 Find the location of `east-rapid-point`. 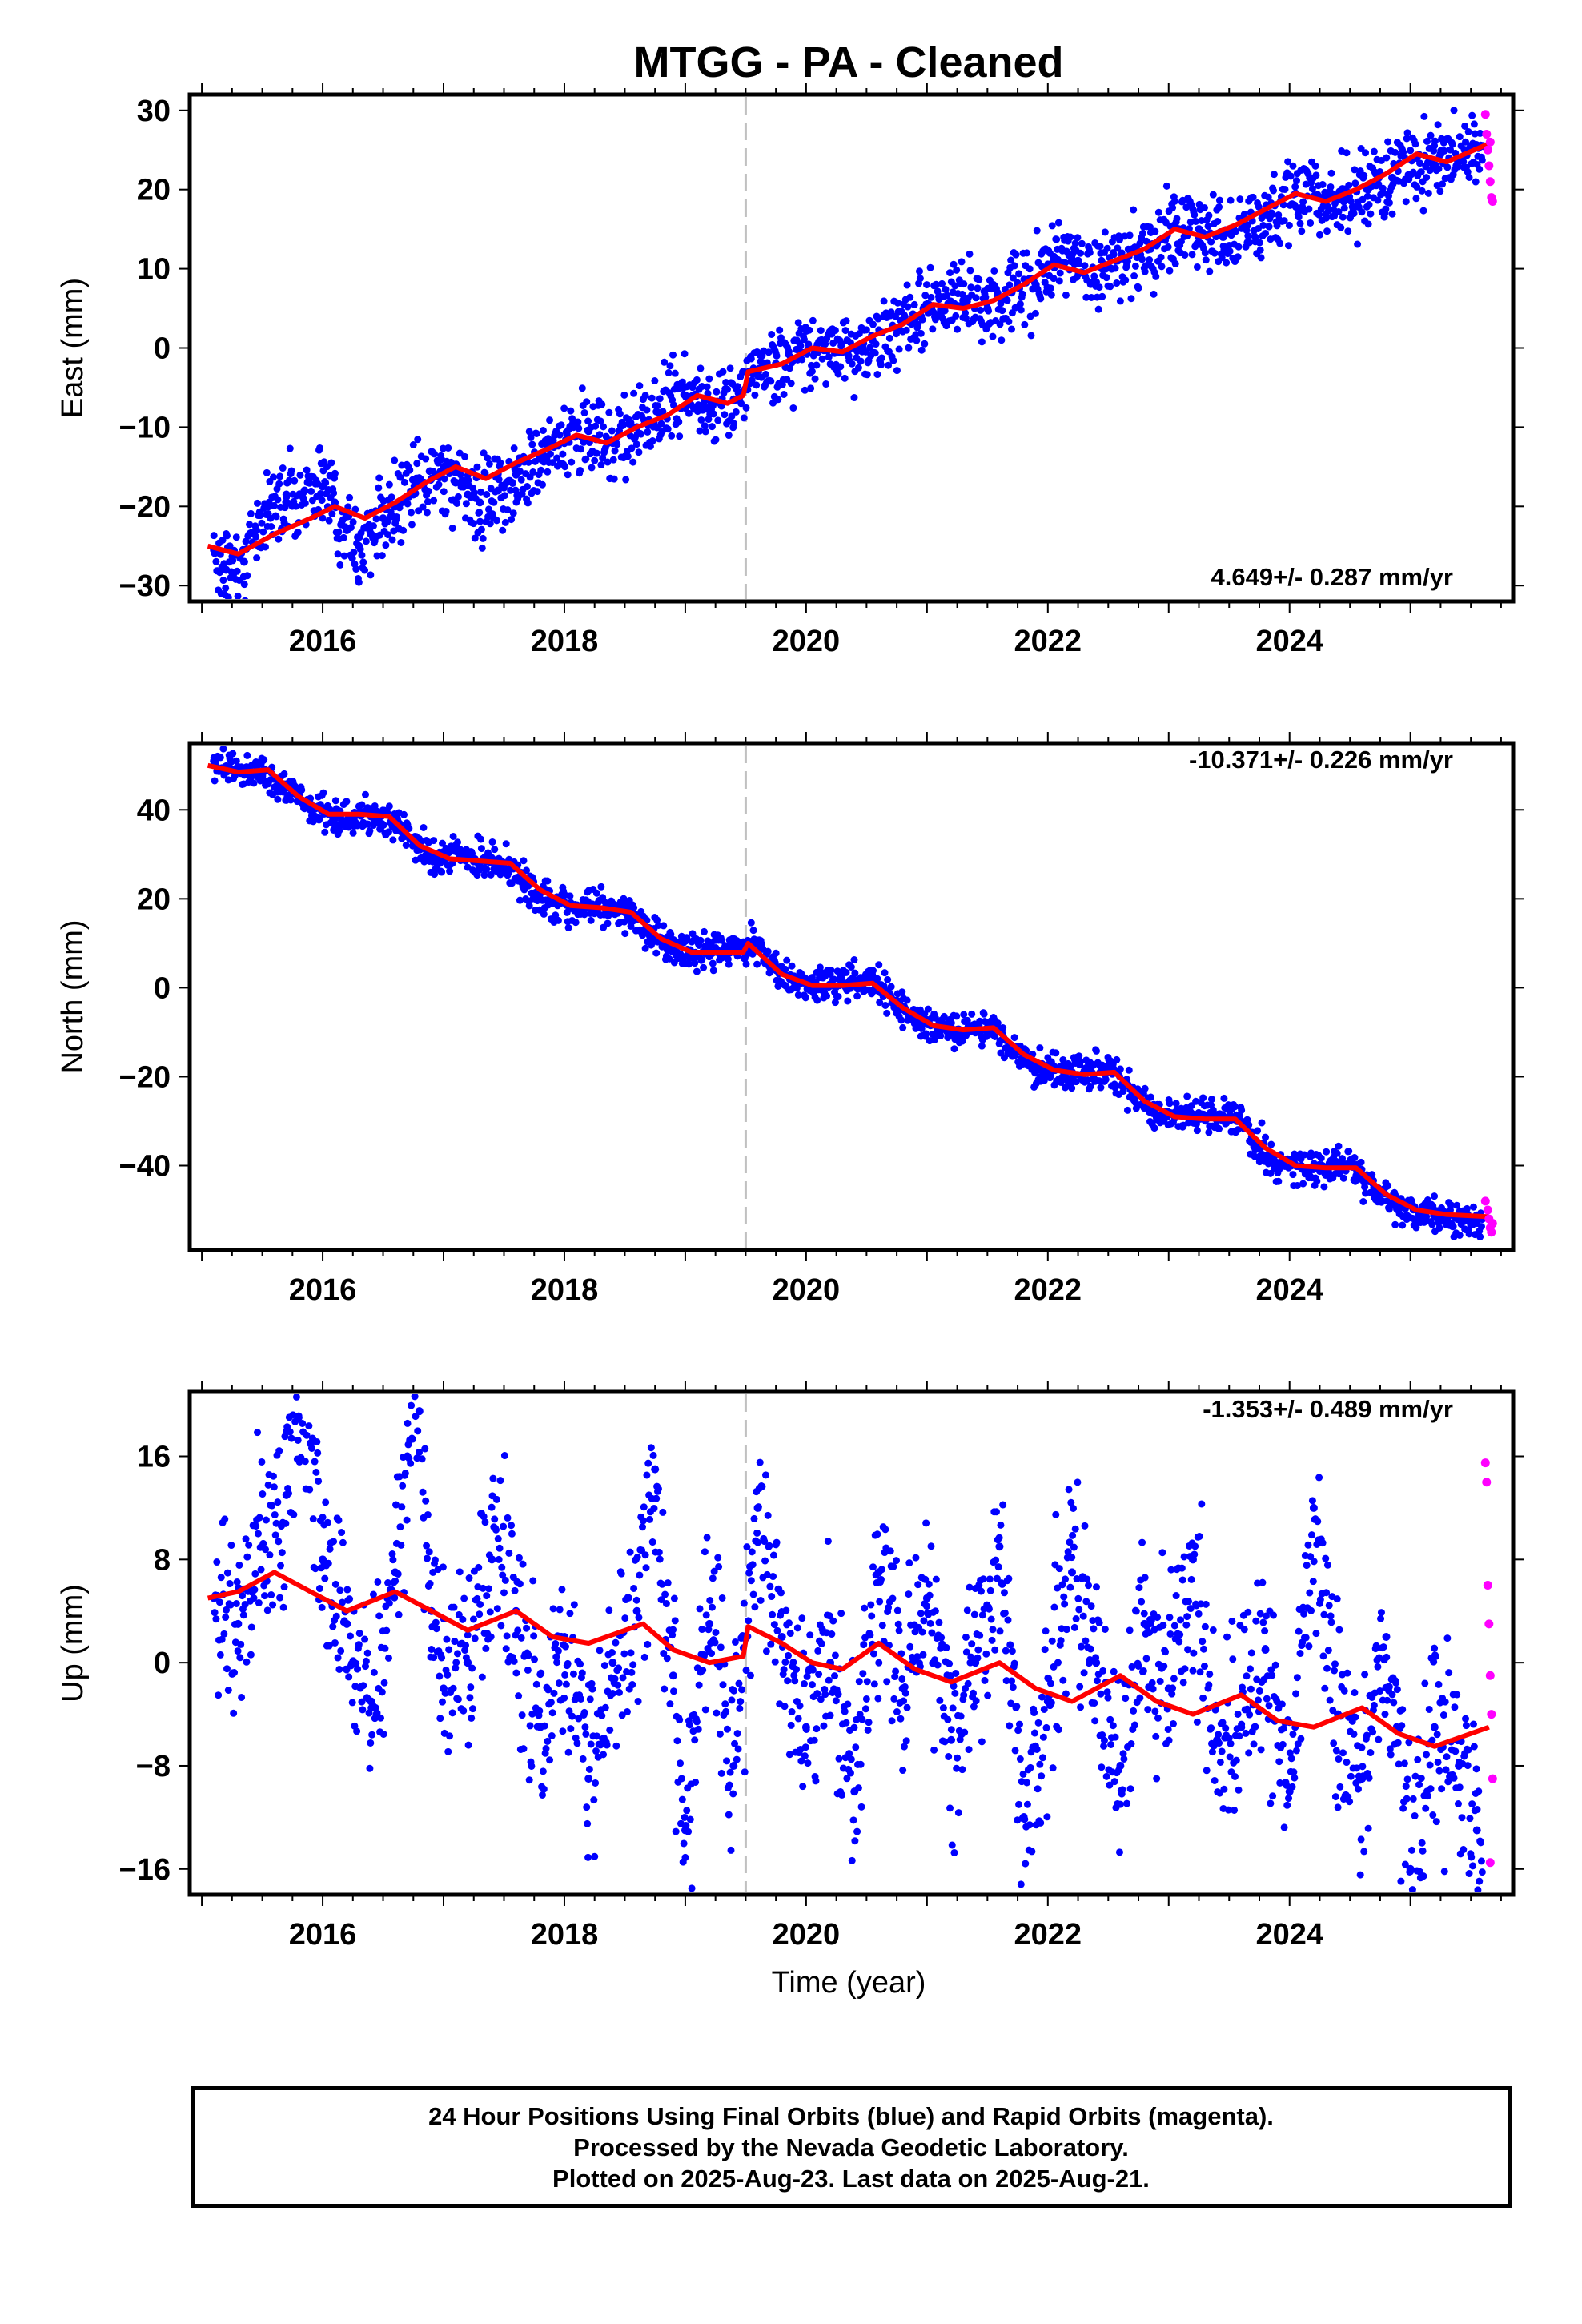

east-rapid-point is located at coordinates (1488, 150).